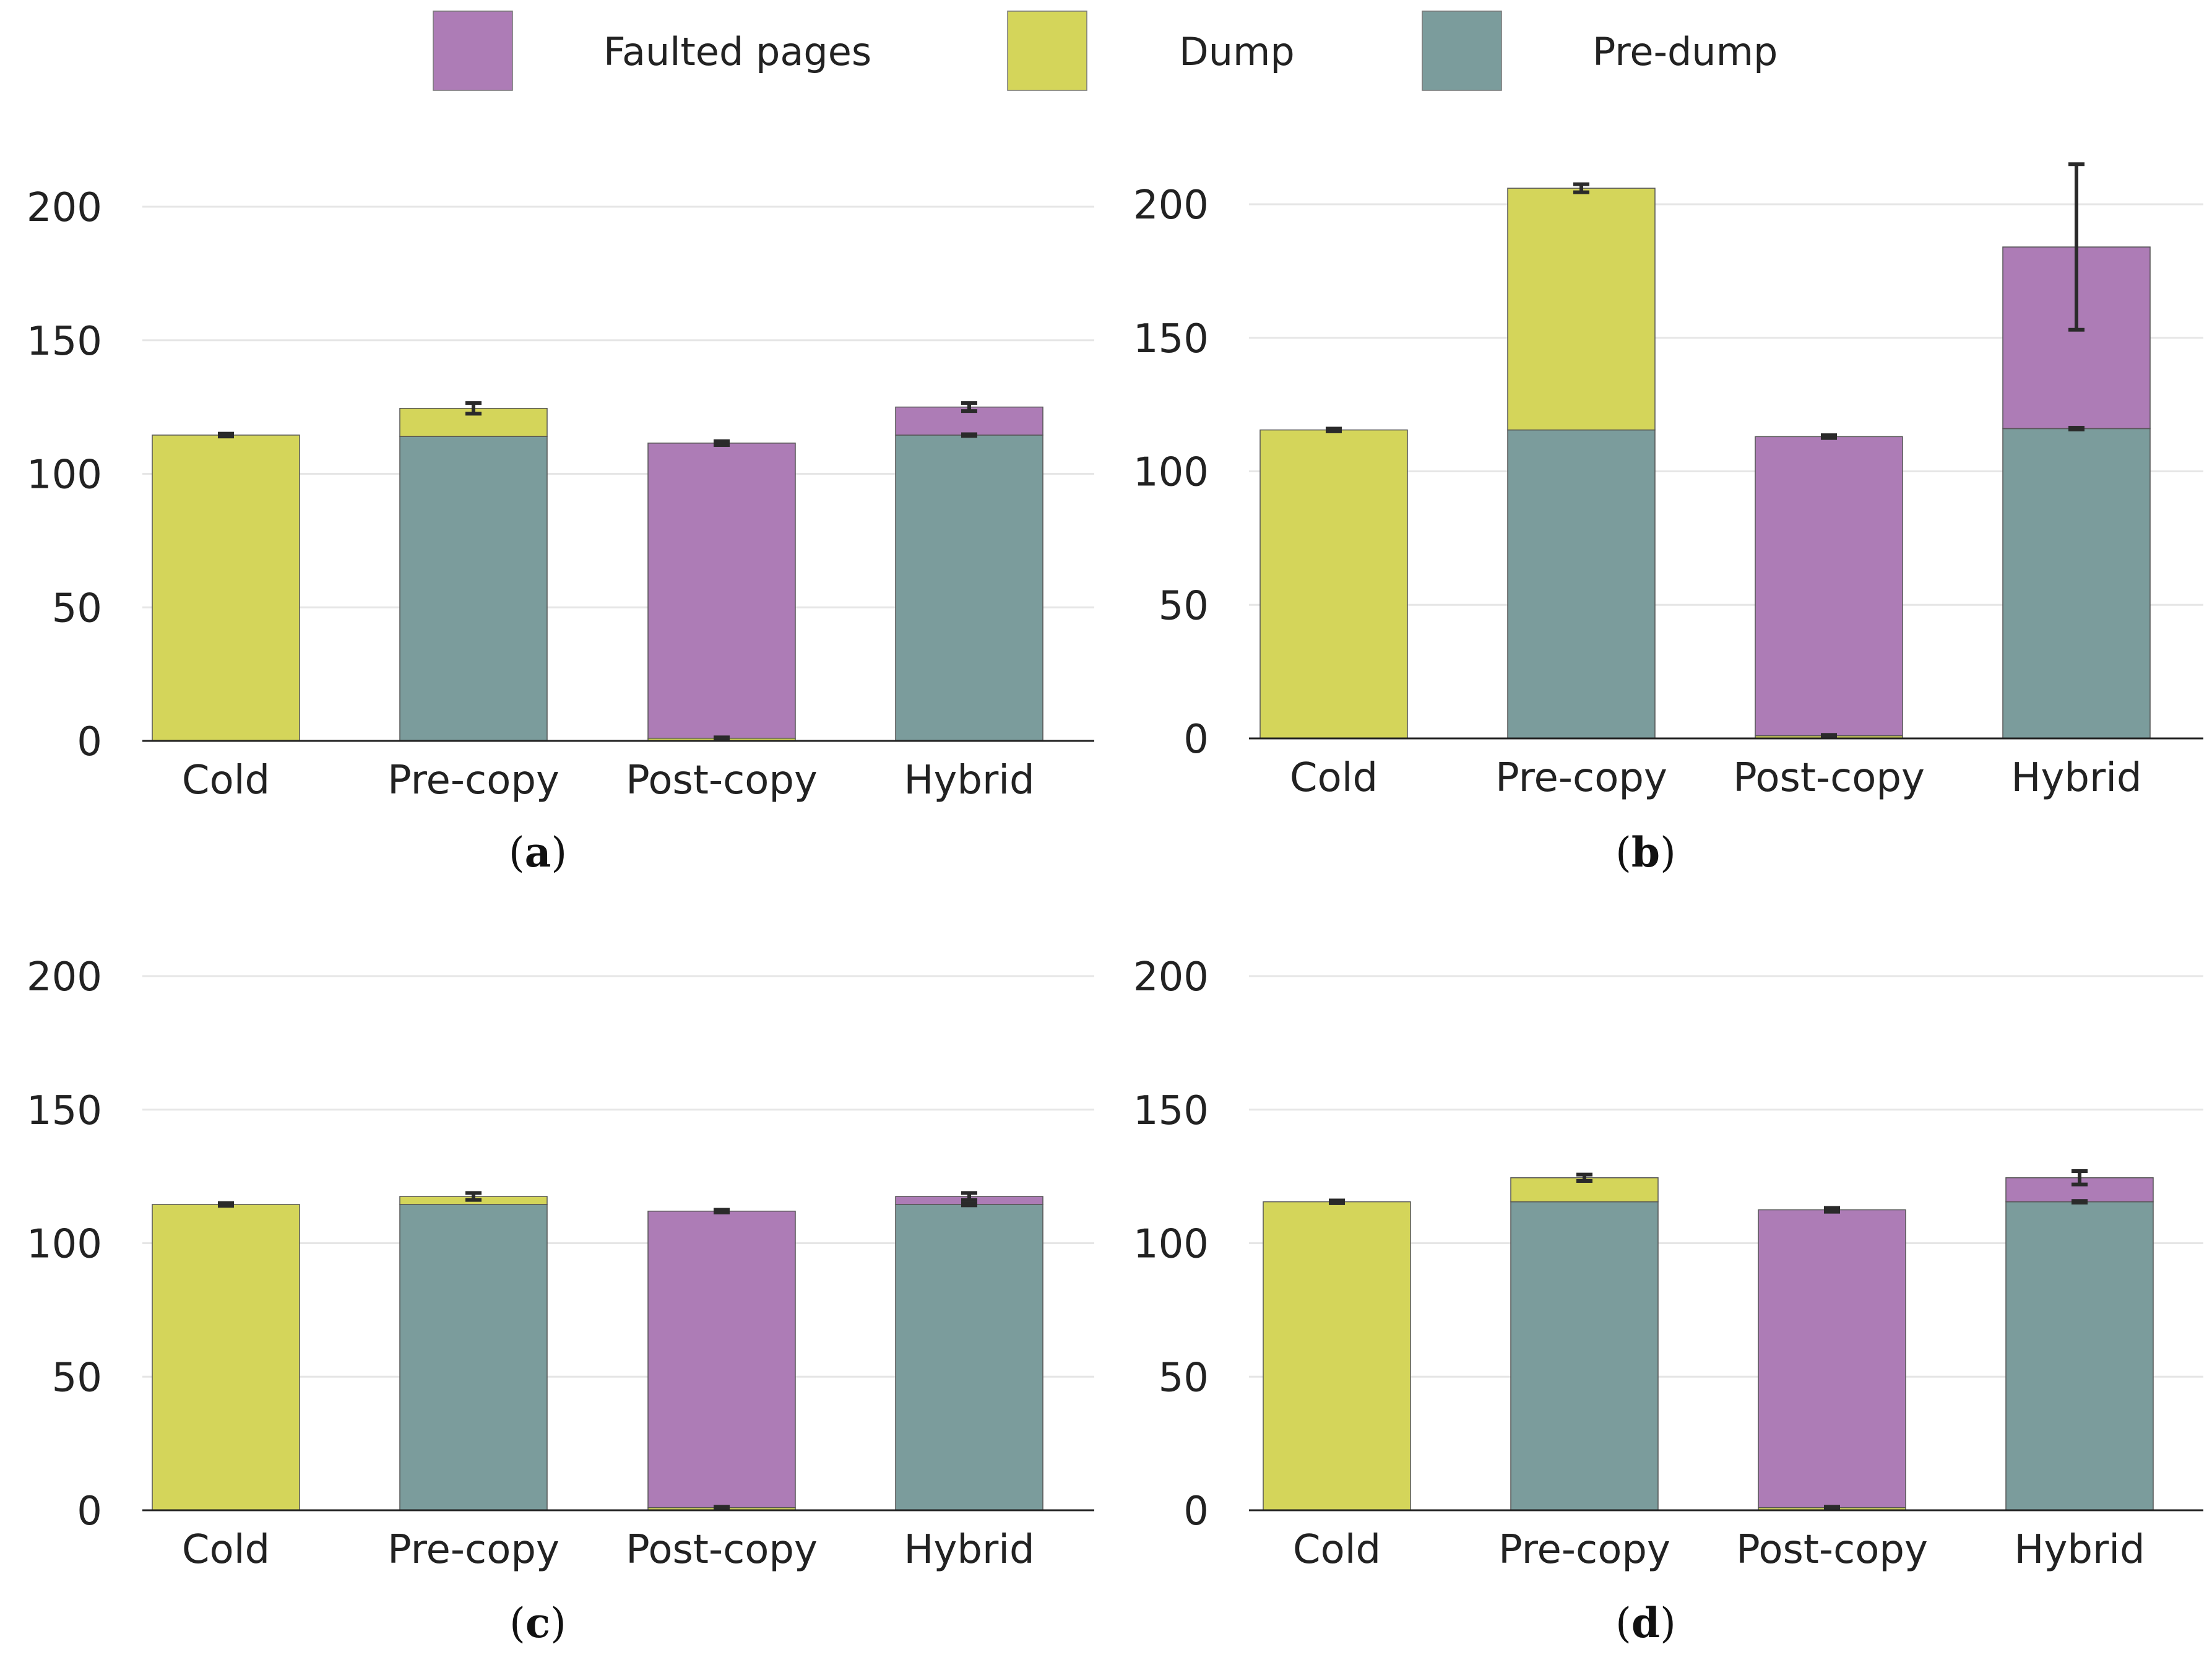 The height and width of the screenshot is (1665, 2212). I want to click on panel-caption: (c), so click(537, 1623).